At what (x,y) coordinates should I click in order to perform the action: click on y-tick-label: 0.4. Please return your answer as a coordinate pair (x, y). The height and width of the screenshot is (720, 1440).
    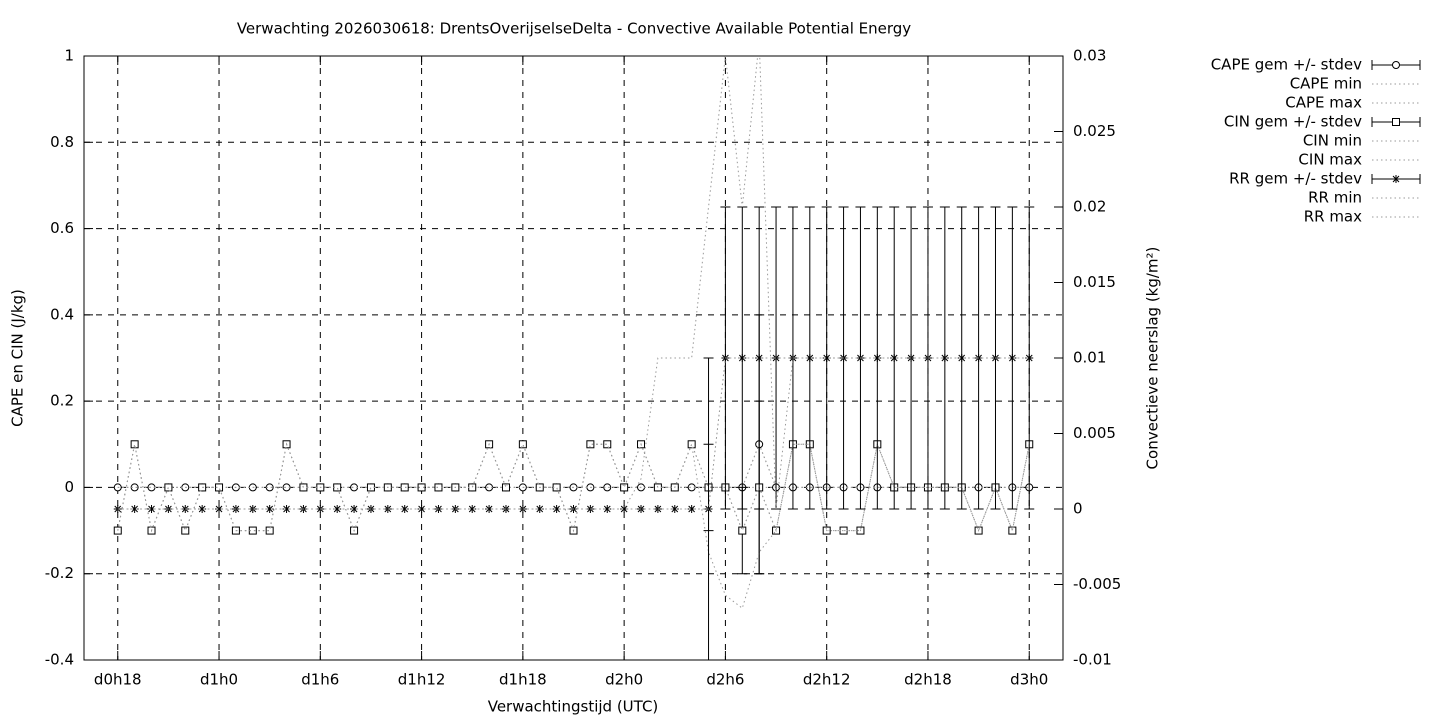
    Looking at the image, I should click on (62, 314).